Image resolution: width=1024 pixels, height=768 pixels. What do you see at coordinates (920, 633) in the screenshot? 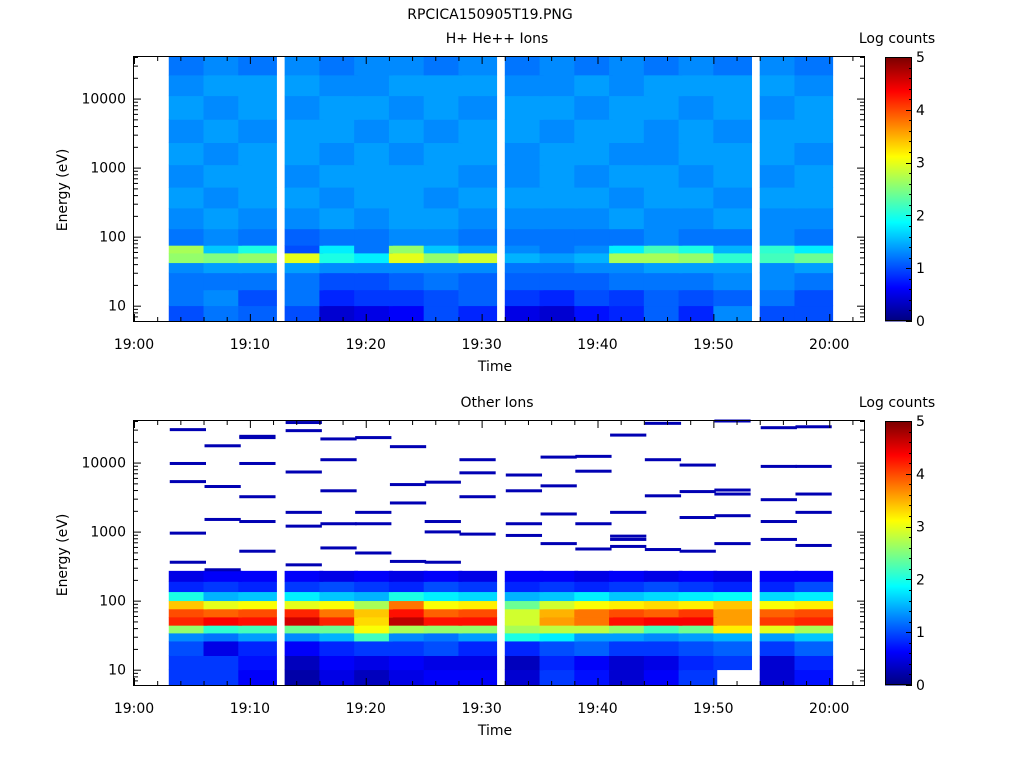
I see `colorbar-tick-label: 1` at bounding box center [920, 633].